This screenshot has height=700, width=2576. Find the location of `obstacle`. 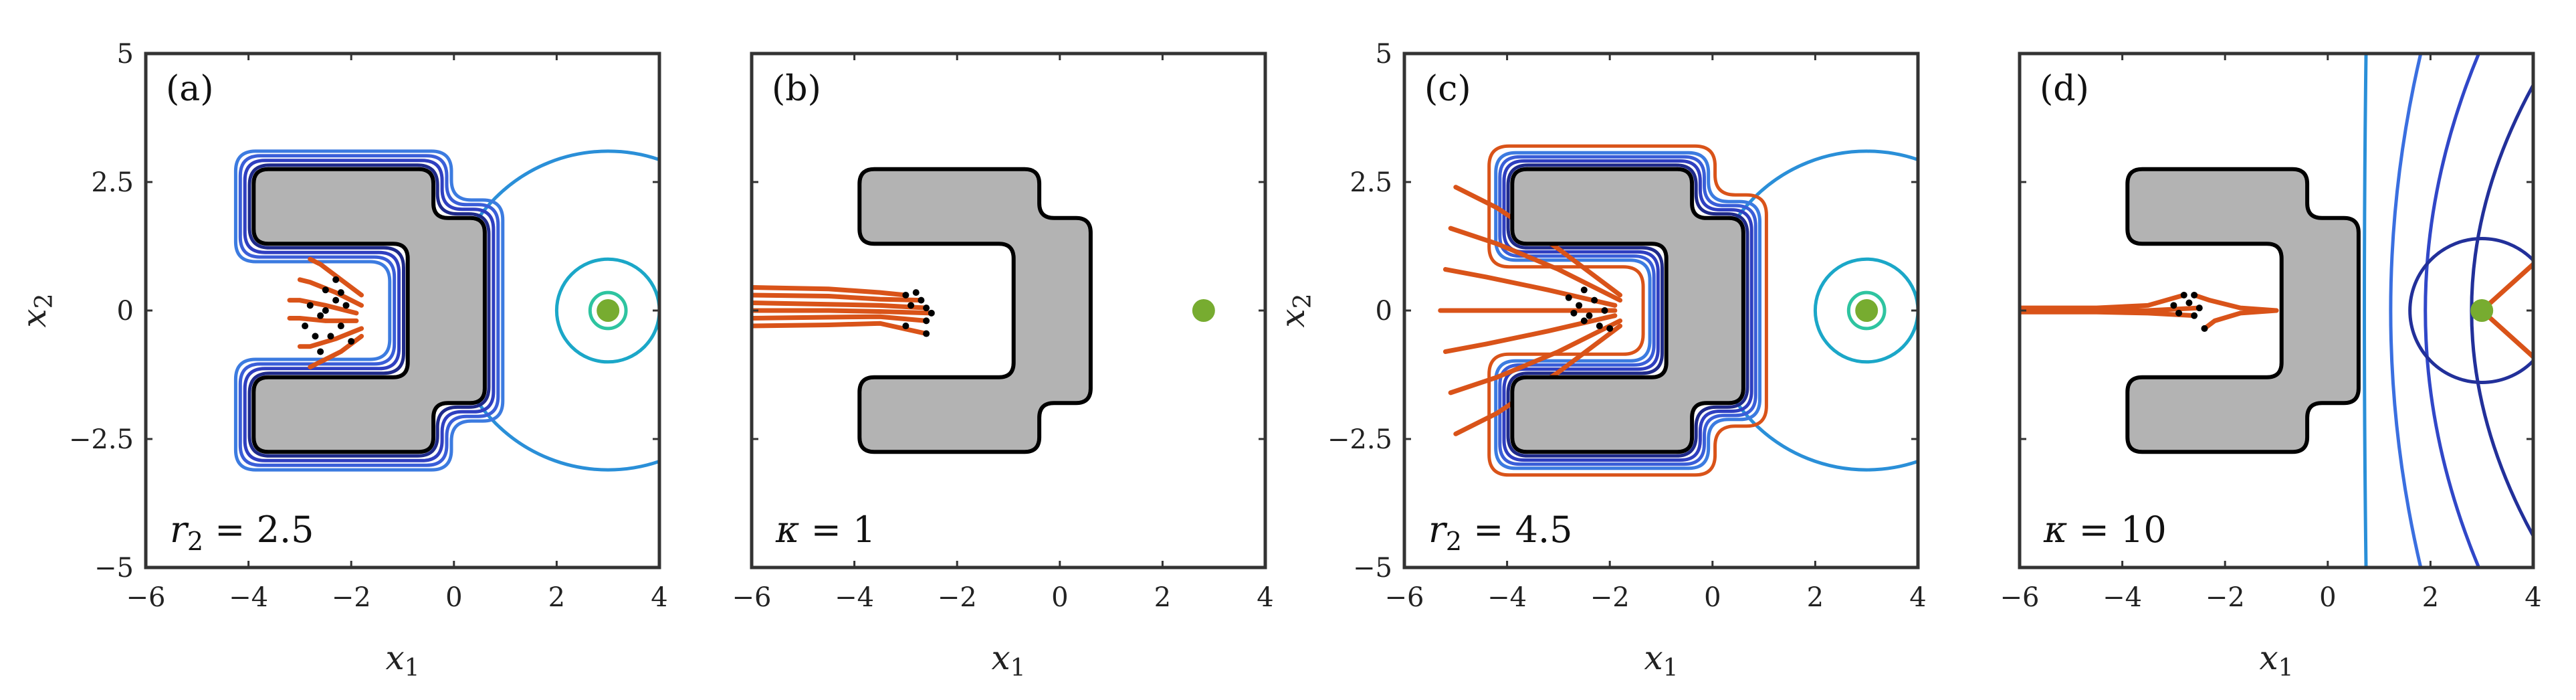

obstacle is located at coordinates (2243, 310).